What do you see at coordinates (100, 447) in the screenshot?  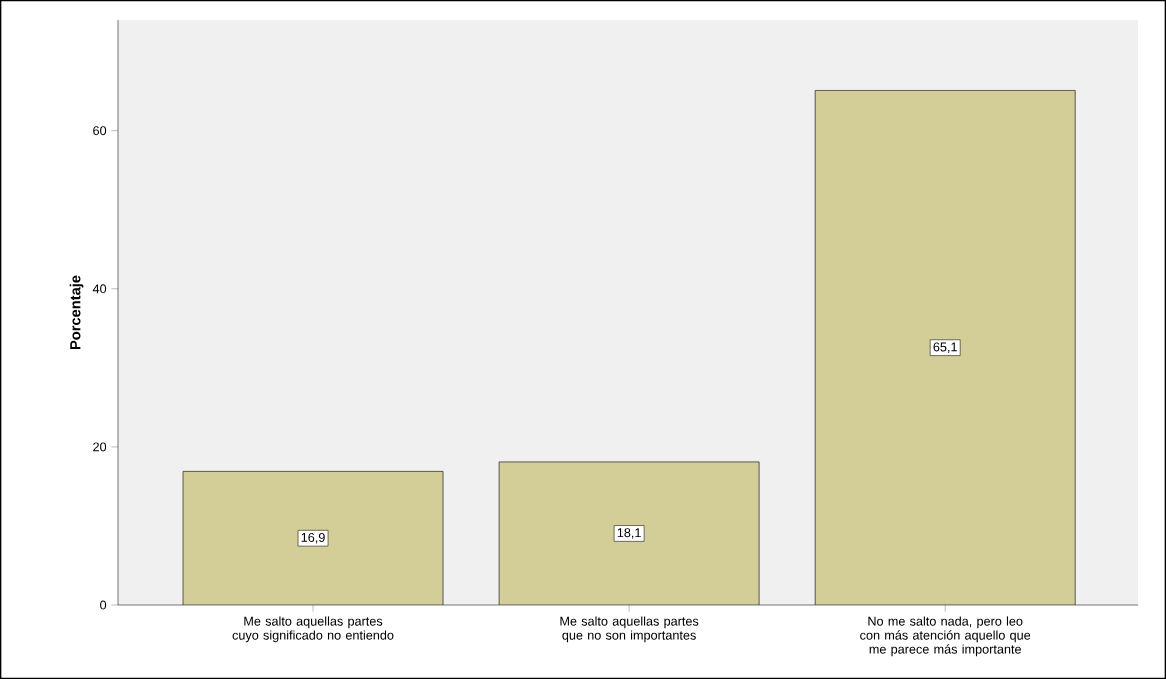 I see `y-tick-label: 20` at bounding box center [100, 447].